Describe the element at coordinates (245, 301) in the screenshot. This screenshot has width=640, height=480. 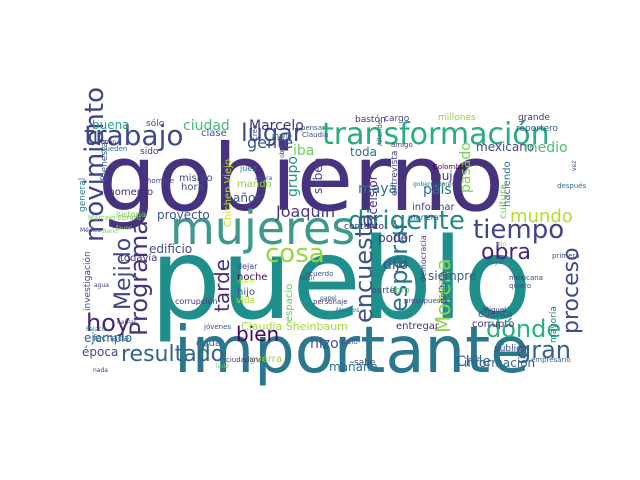
I see `cloud-word: vida` at that location.